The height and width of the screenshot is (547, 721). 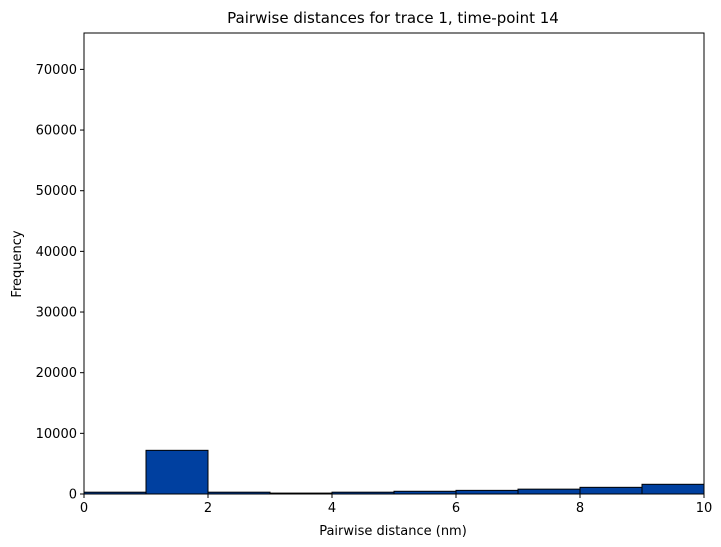 I want to click on y-tick-label-7: 70000, so click(x=56, y=70).